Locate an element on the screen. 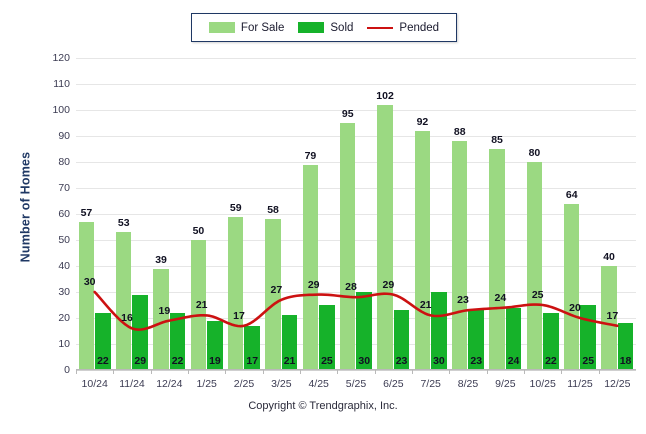 This screenshot has height=434, width=646. y-tick-label-50: 50 is located at coordinates (64, 240).